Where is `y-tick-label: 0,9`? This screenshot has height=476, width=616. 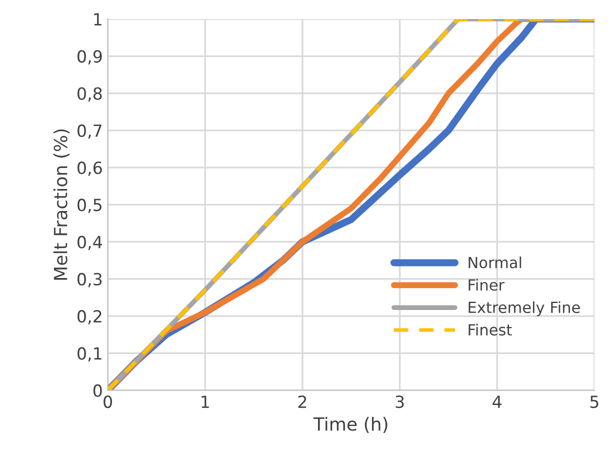
y-tick-label: 0,9 is located at coordinates (90, 57).